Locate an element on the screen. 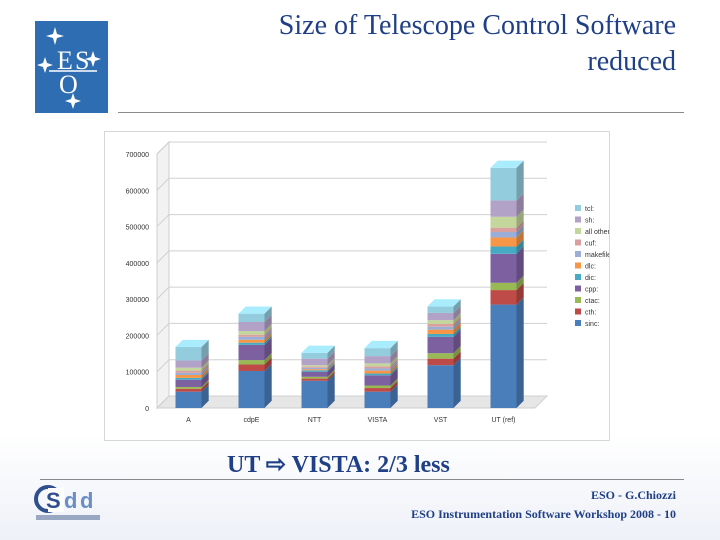 This screenshot has height=540, width=720. x-tick-label: UT (ref) is located at coordinates (504, 420).